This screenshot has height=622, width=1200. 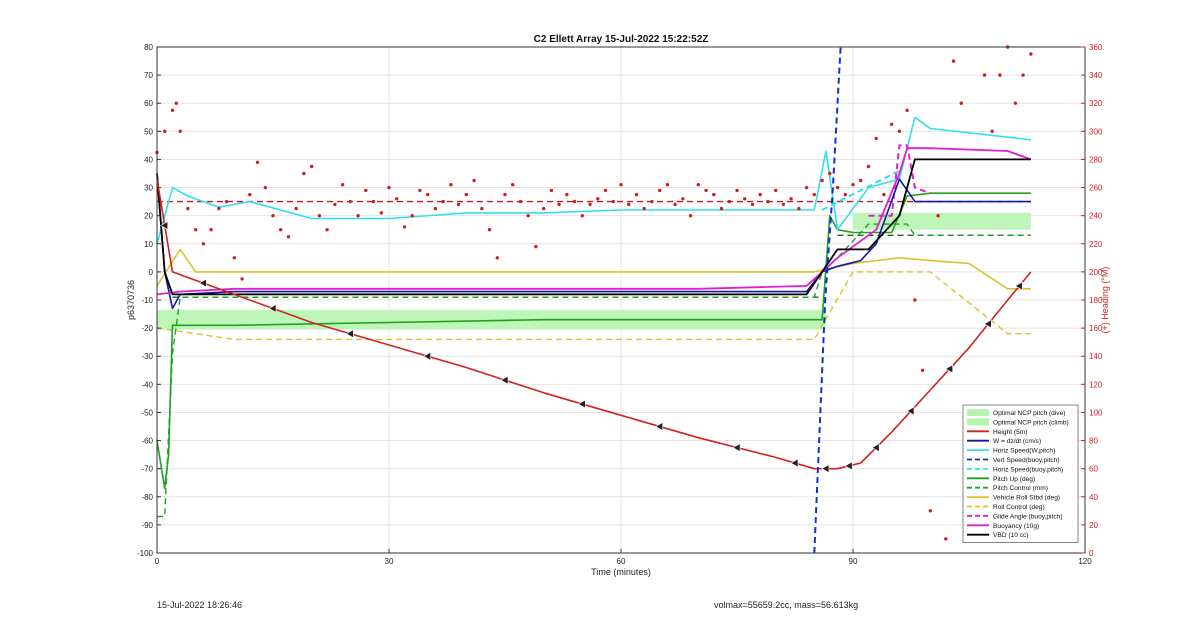 What do you see at coordinates (1028, 516) in the screenshot?
I see `legend-label: Glide Angle (buoy,pitch)` at bounding box center [1028, 516].